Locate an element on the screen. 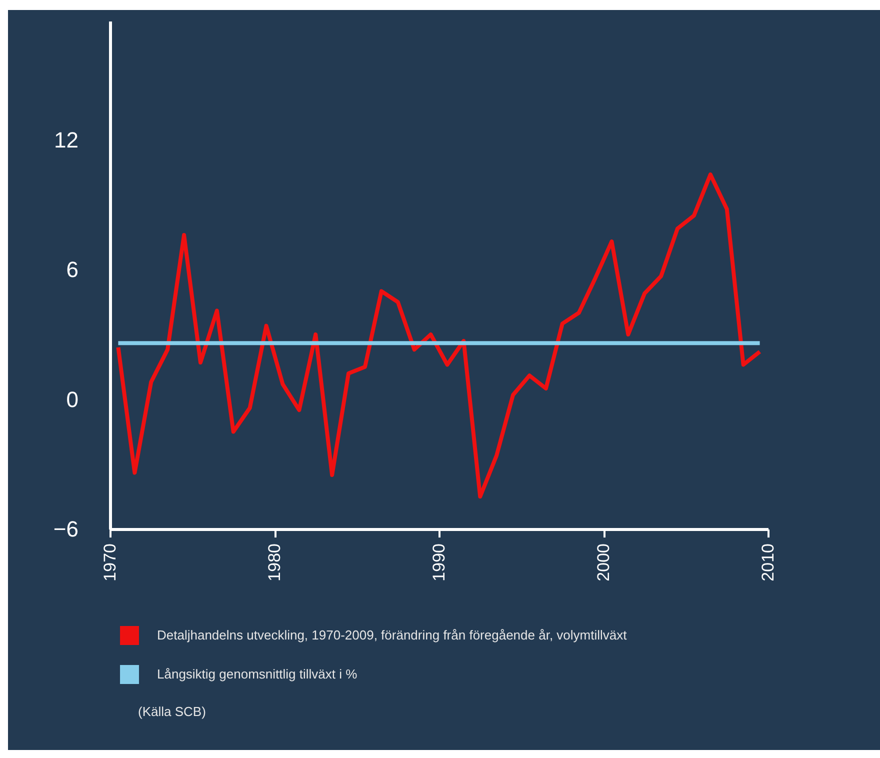 The height and width of the screenshot is (758, 880). x-tick-label: 1990 is located at coordinates (439, 563).